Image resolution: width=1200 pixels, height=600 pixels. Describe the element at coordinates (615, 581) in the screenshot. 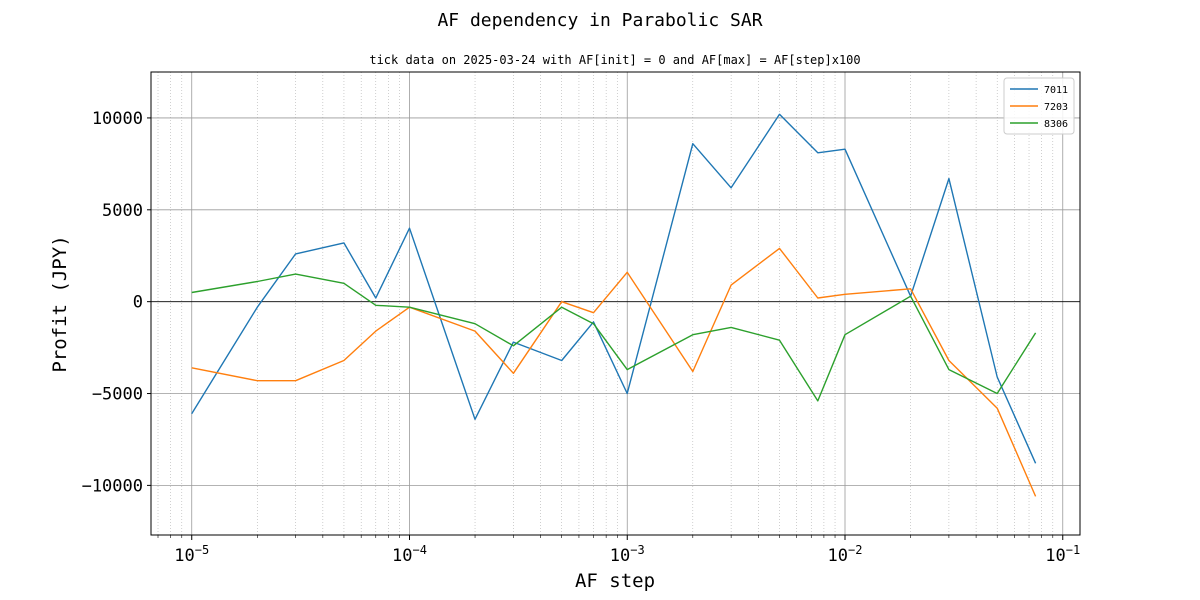

I see `x-axis-label: AF step` at that location.